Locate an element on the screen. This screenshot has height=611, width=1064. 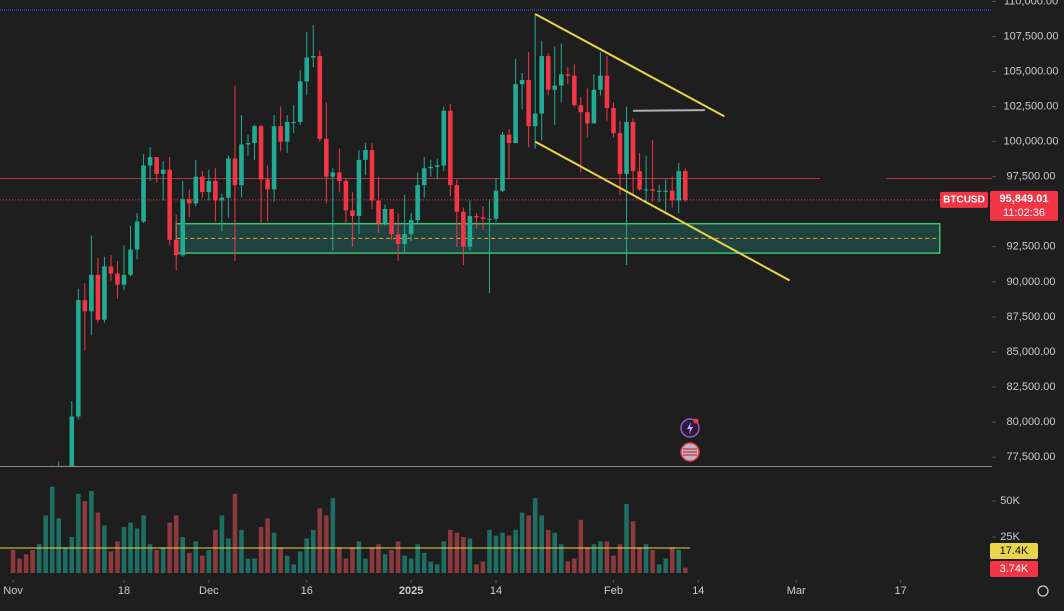
y-tick-label: 92,500.00 is located at coordinates (1031, 247).